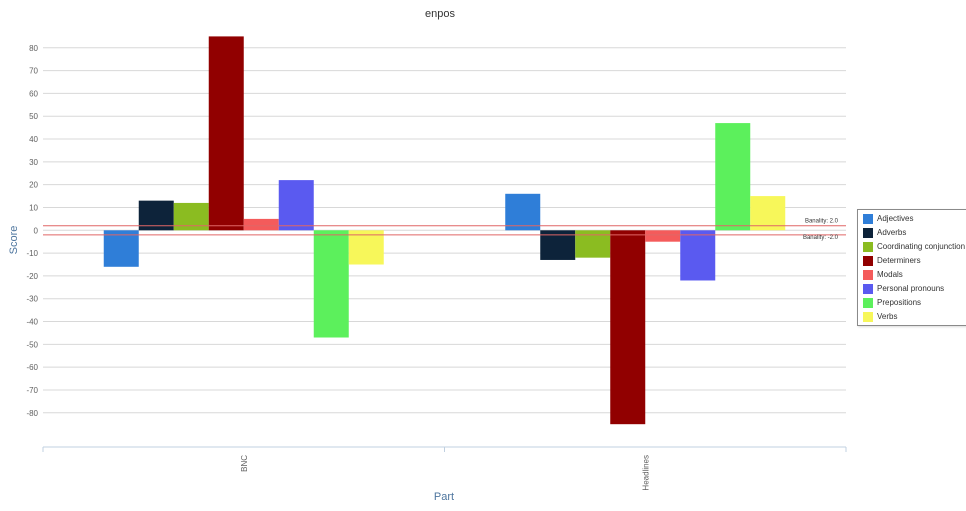 The width and height of the screenshot is (966, 511). Describe the element at coordinates (895, 218) in the screenshot. I see `legend-label: Adjectives` at that location.